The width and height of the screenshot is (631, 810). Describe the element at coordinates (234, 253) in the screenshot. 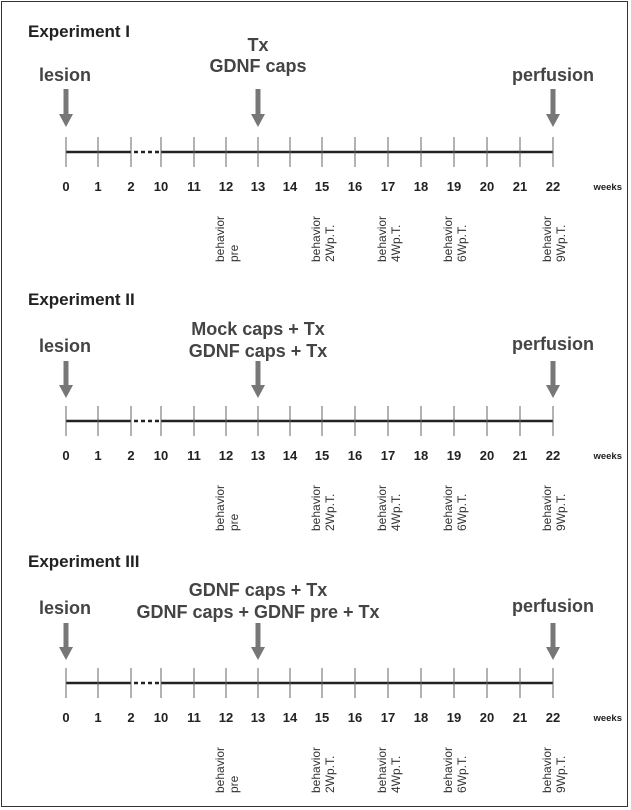

I see `behavior-label-line: pre` at that location.